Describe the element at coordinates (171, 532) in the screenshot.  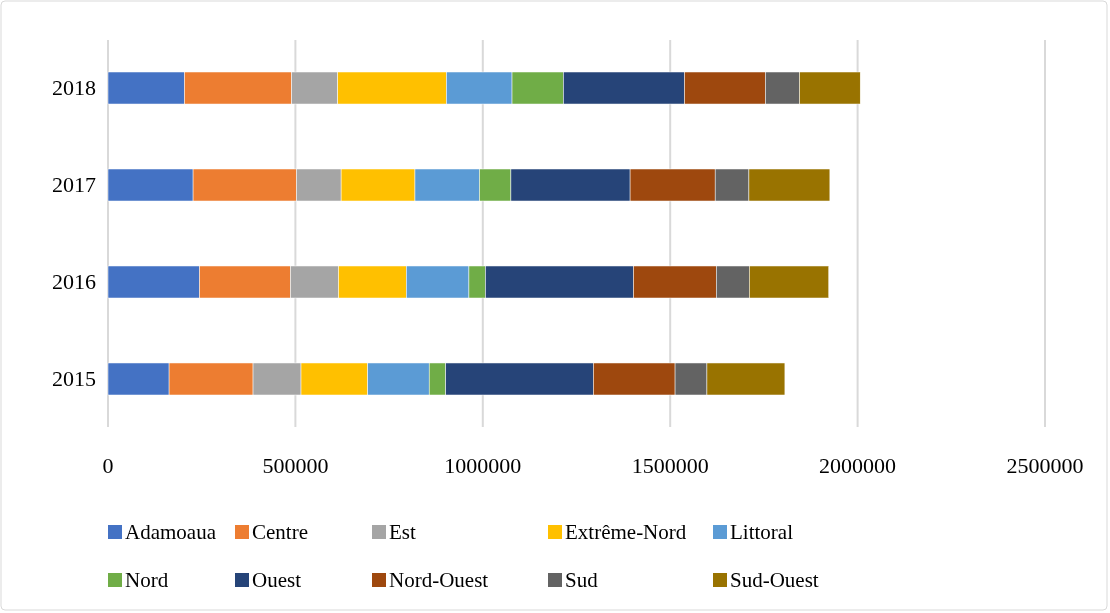
I see `legend-label: Adamoaua` at that location.